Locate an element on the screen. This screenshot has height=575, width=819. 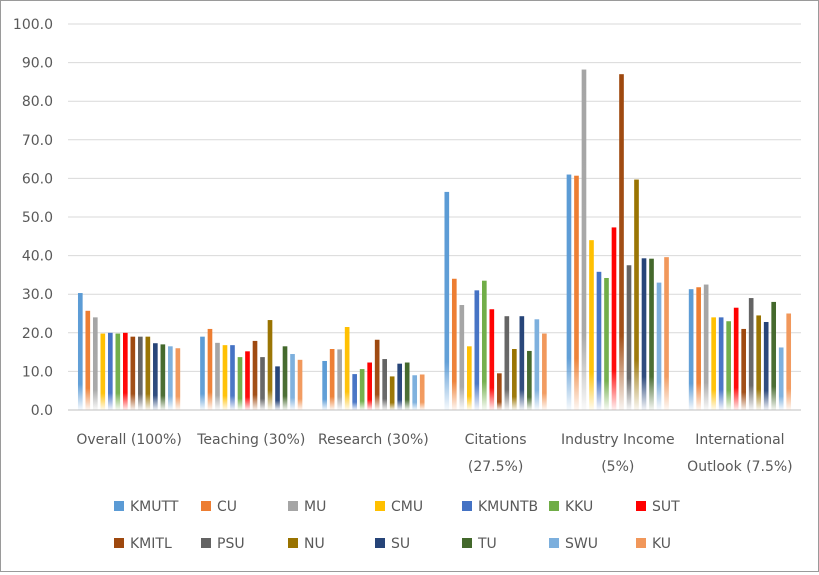
y-tick-label: 30.0 is located at coordinates (37, 295).